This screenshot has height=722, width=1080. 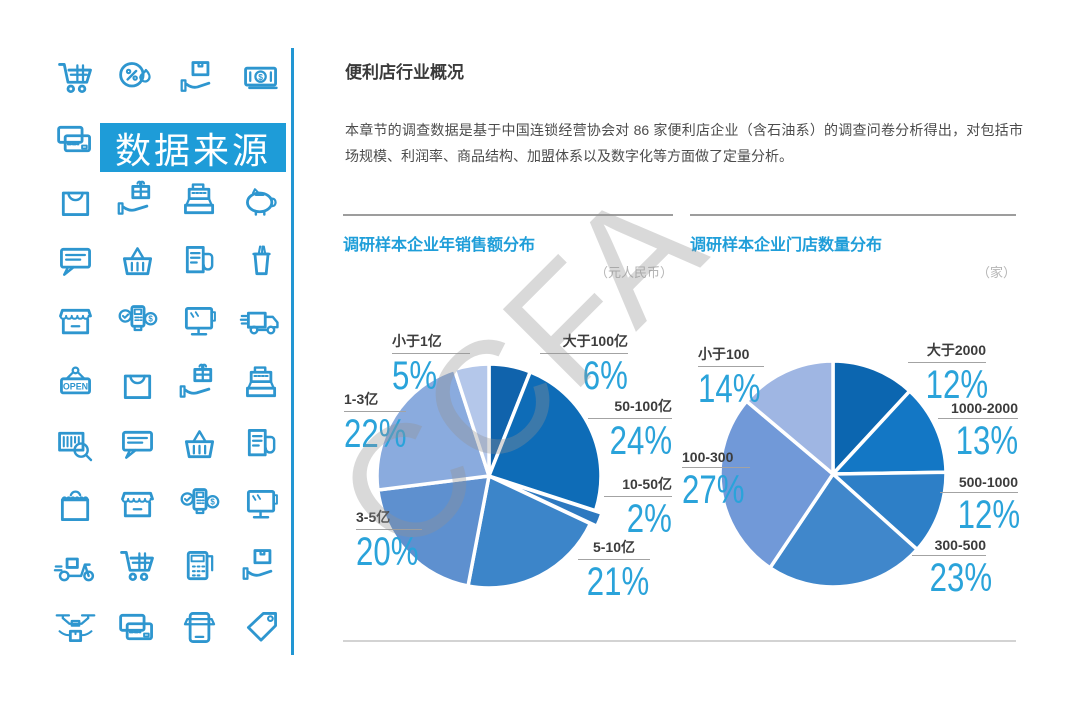 What do you see at coordinates (605, 376) in the screenshot?
I see `pie-label-percent: 6%` at bounding box center [605, 376].